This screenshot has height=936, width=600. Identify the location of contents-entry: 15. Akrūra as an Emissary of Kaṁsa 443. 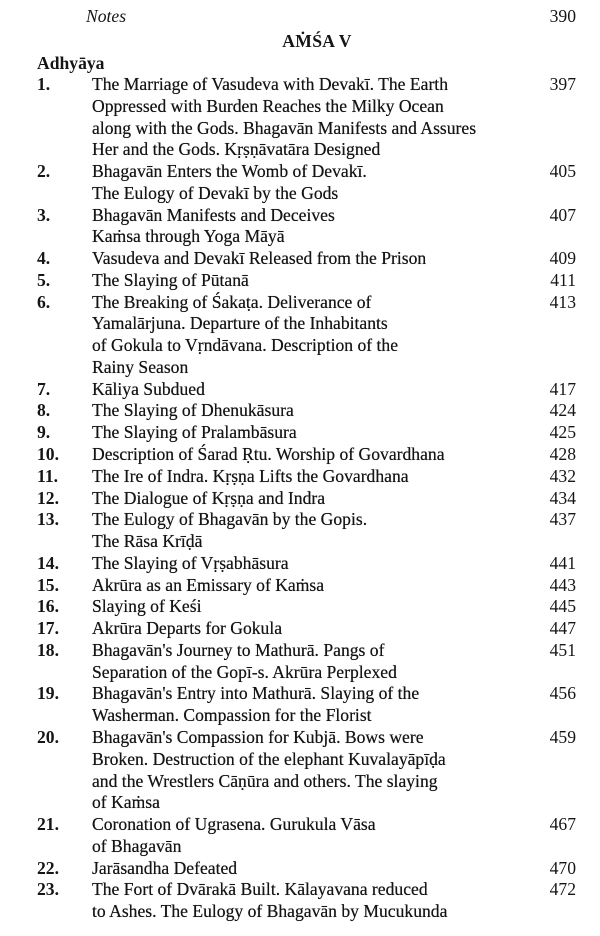
(300, 586).